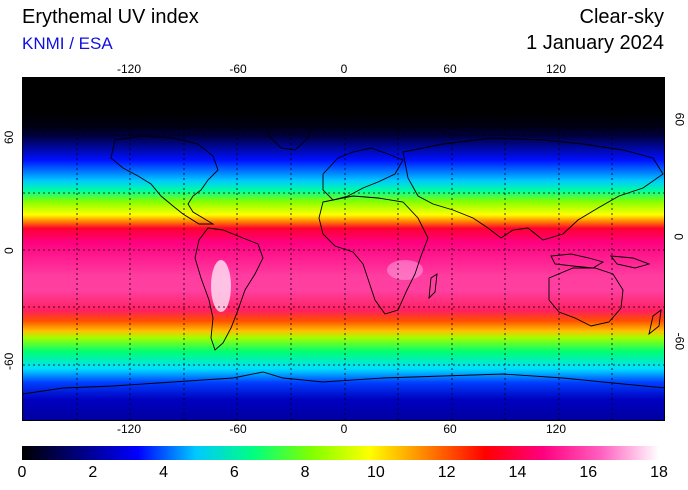 The image size is (688, 490). What do you see at coordinates (588, 472) in the screenshot?
I see `colorbar-tick-label: 16` at bounding box center [588, 472].